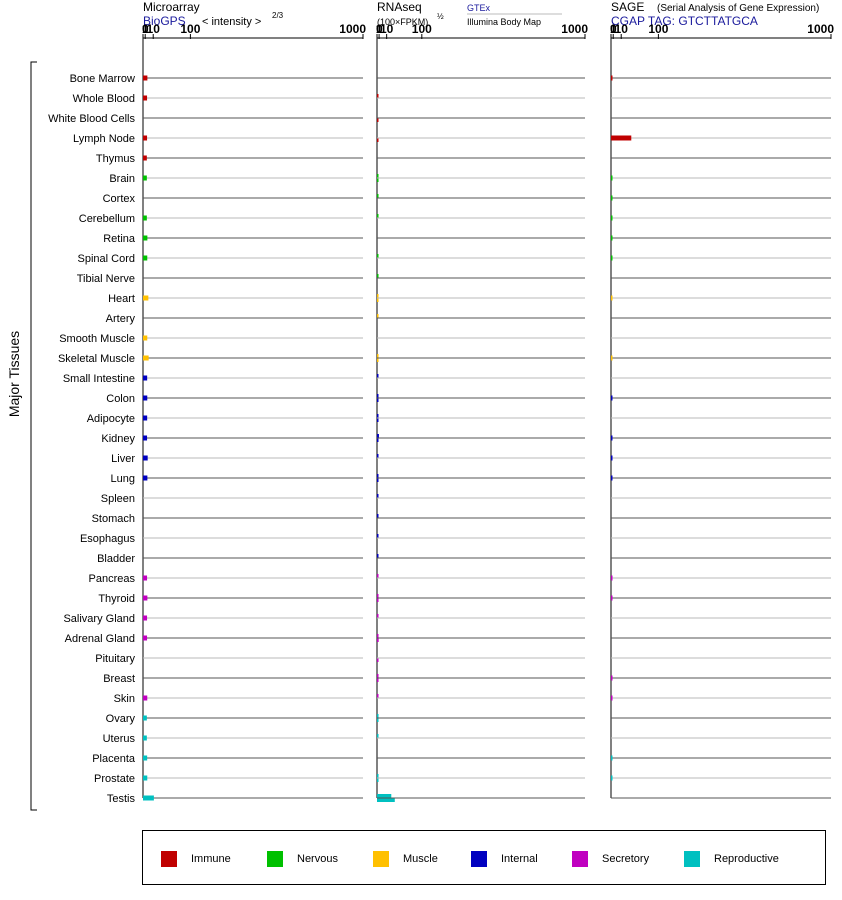  I want to click on legend-swatch-muscle, so click(381, 859).